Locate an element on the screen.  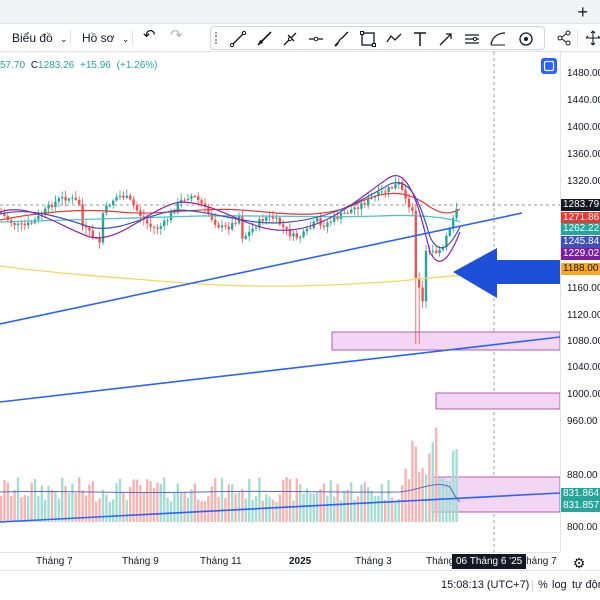
chevron-down-icon: ⌄ is located at coordinates (125, 39).